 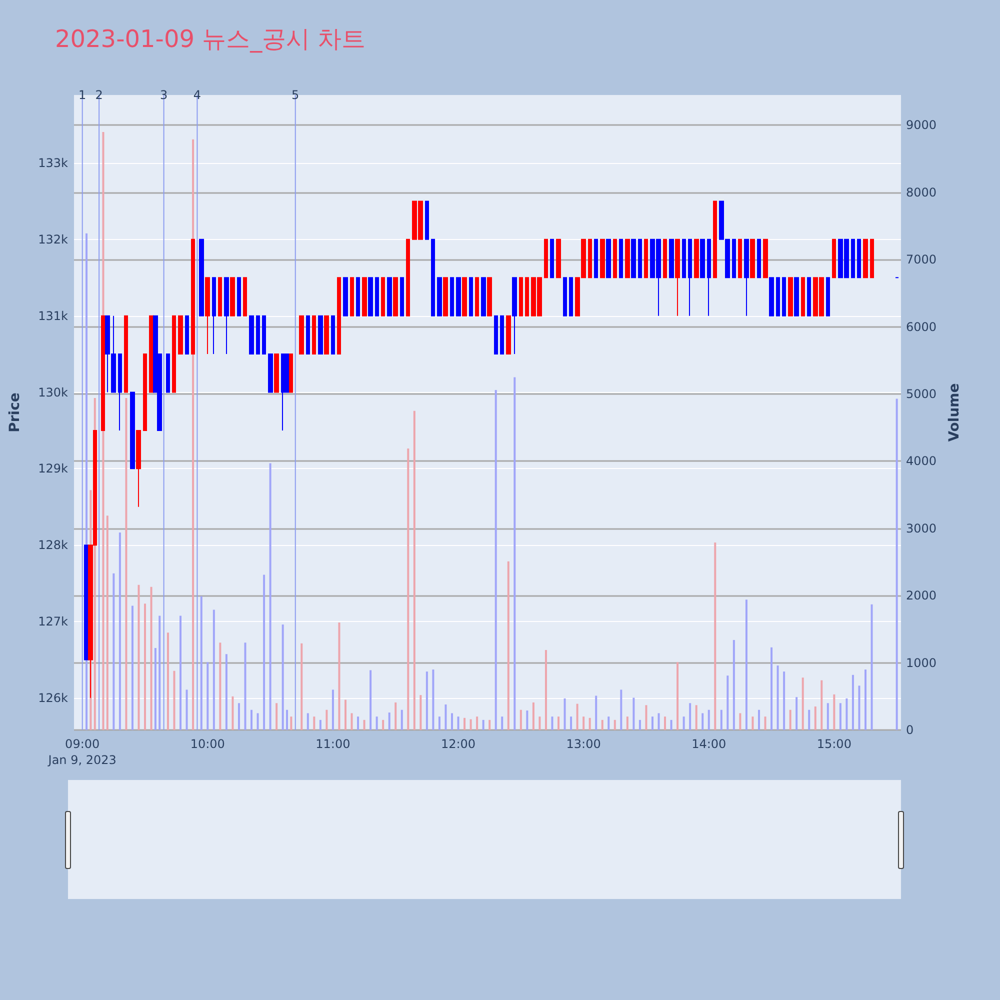 What do you see at coordinates (921, 528) in the screenshot?
I see `y2-tick-label: 3000` at bounding box center [921, 528].